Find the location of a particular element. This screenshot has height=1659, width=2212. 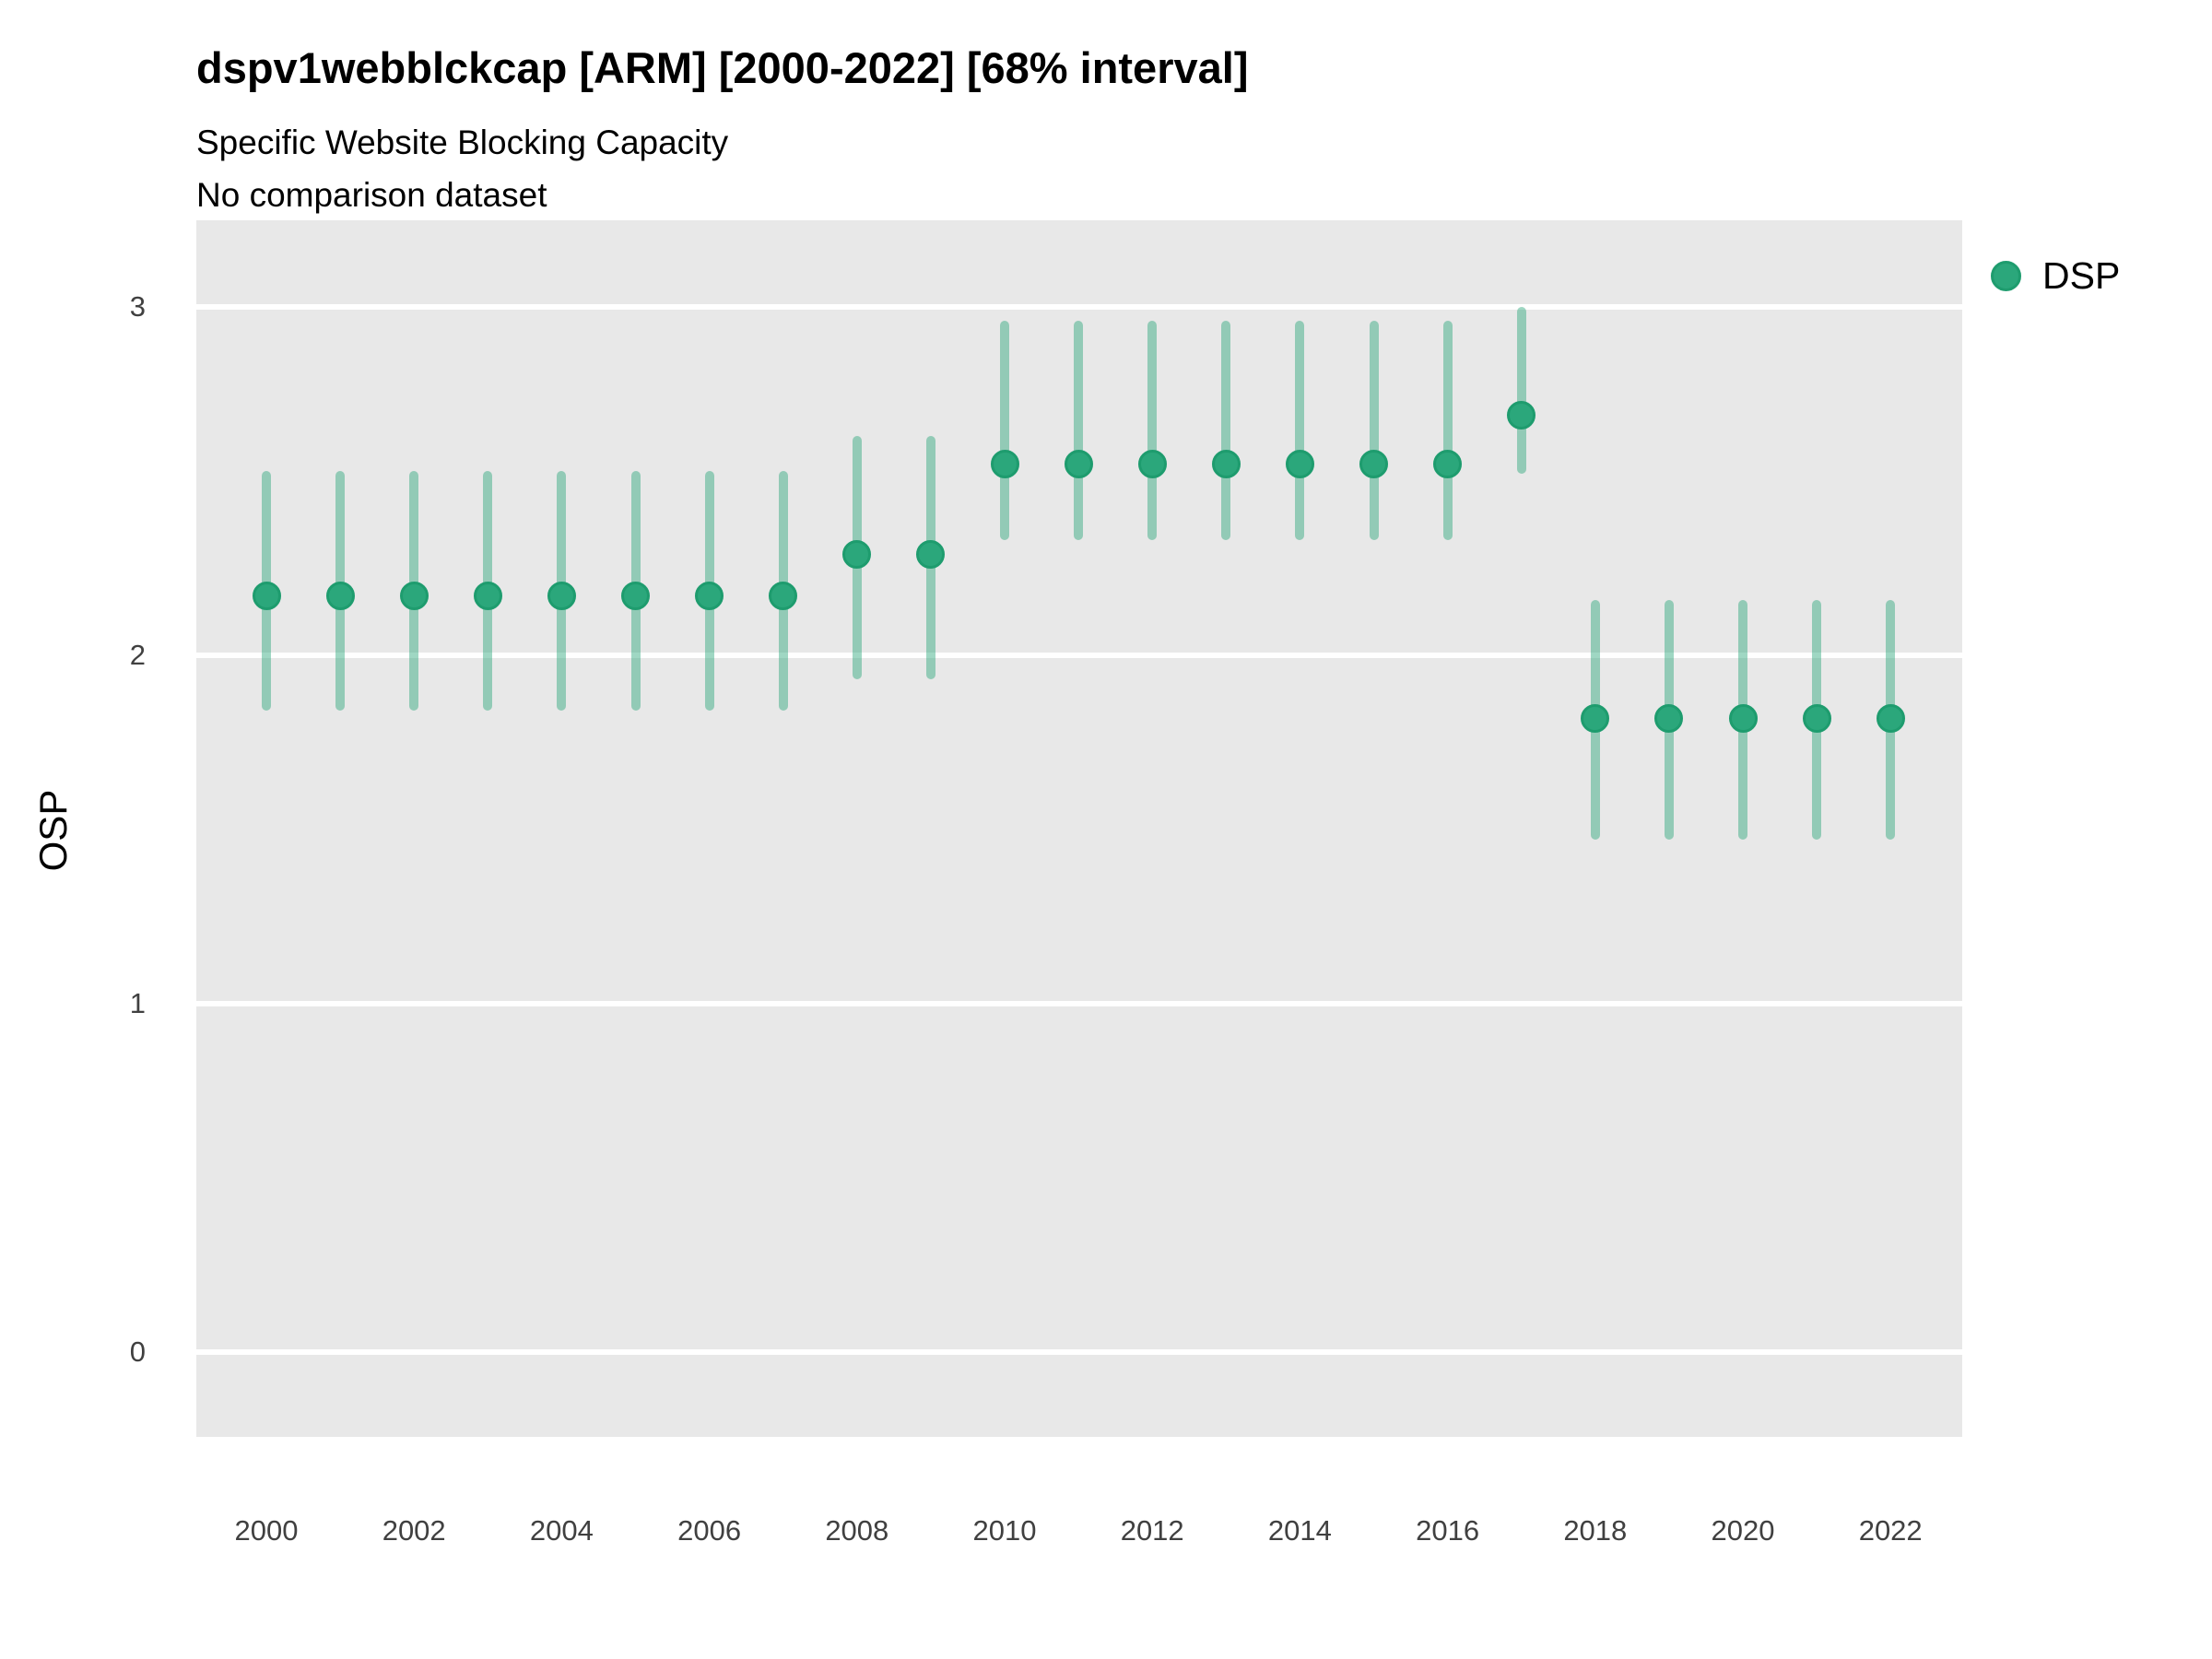

x-tick-label-2010: 2010 is located at coordinates (1004, 1530).